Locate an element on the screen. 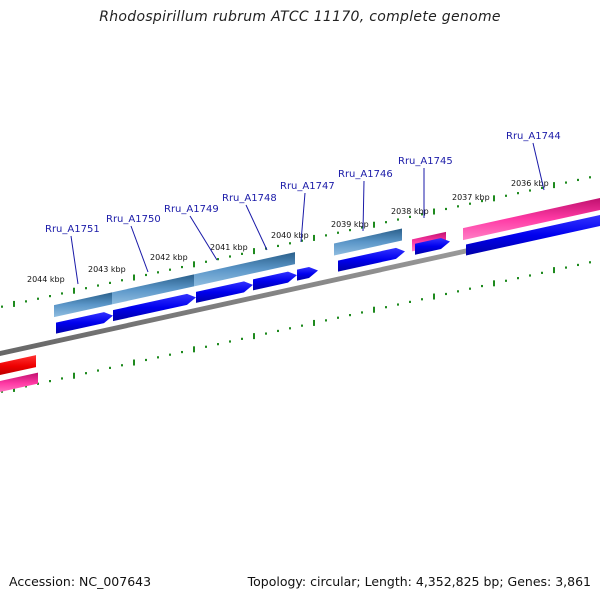  gene-label: Rru_A1746 is located at coordinates (365, 174).